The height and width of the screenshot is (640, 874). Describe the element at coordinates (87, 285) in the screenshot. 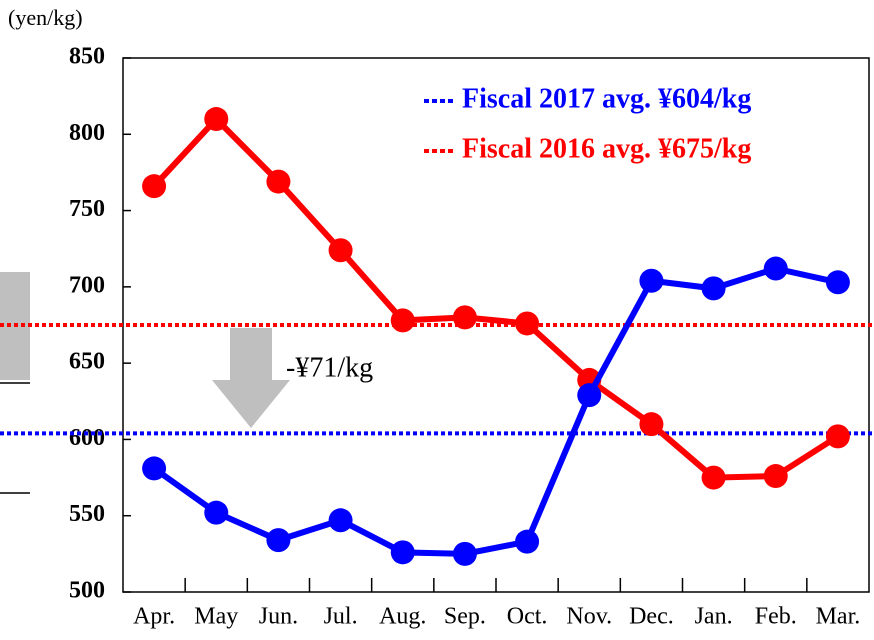

I see `y-tick-label: 700` at that location.